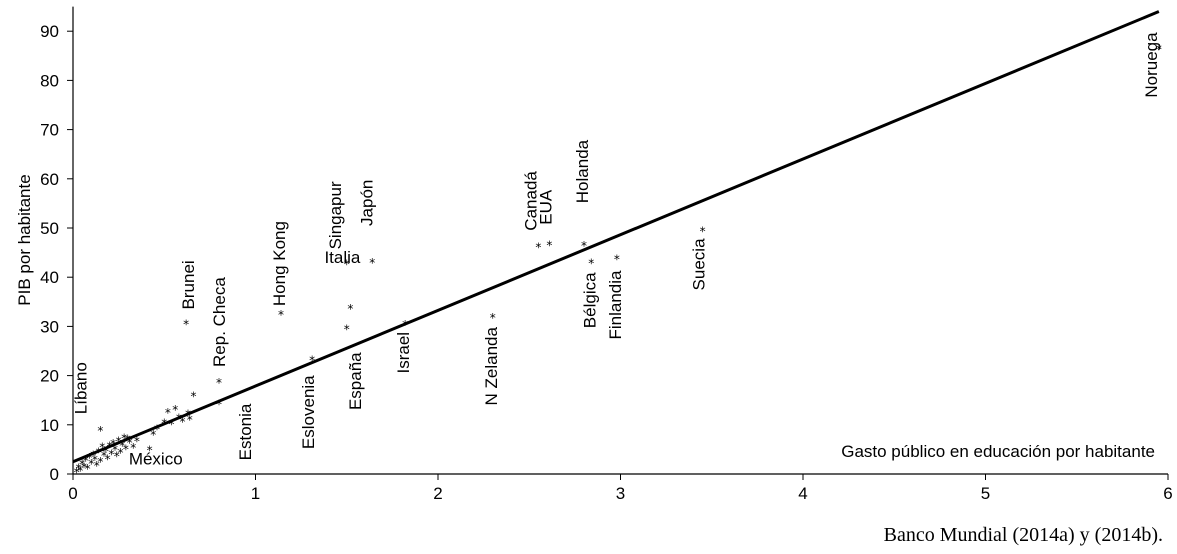  Describe the element at coordinates (54, 474) in the screenshot. I see `y-tick-label: 0` at that location.